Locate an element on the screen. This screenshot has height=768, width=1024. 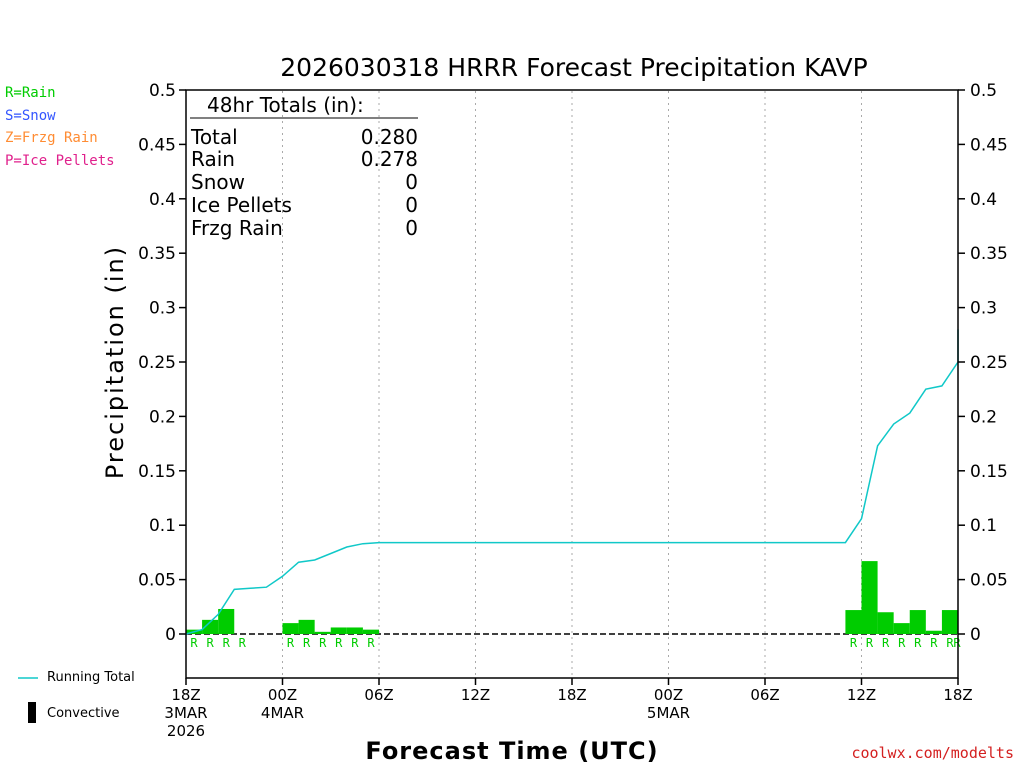
totals-label-rain: Rain is located at coordinates (213, 159).